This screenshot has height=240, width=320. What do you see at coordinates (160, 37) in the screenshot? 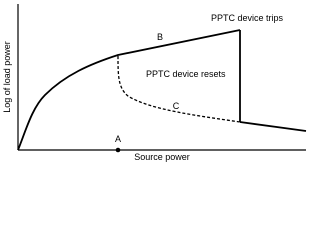
I see `label-b: B` at bounding box center [160, 37].